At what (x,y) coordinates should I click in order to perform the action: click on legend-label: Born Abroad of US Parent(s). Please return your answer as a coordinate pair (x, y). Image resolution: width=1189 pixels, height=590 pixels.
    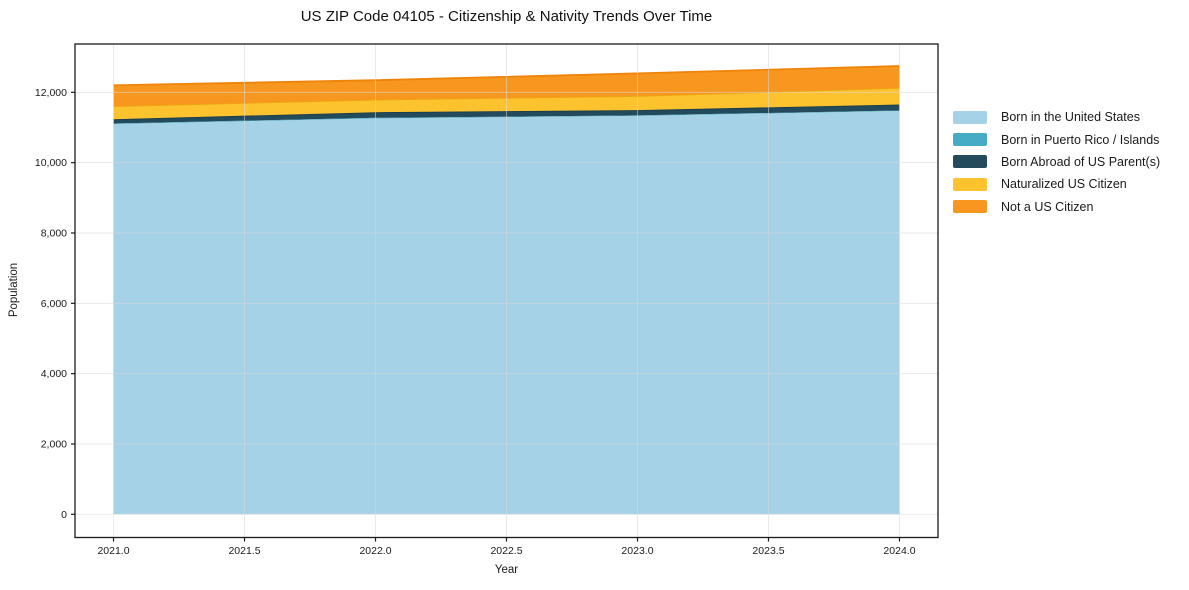
    Looking at the image, I should click on (1081, 161).